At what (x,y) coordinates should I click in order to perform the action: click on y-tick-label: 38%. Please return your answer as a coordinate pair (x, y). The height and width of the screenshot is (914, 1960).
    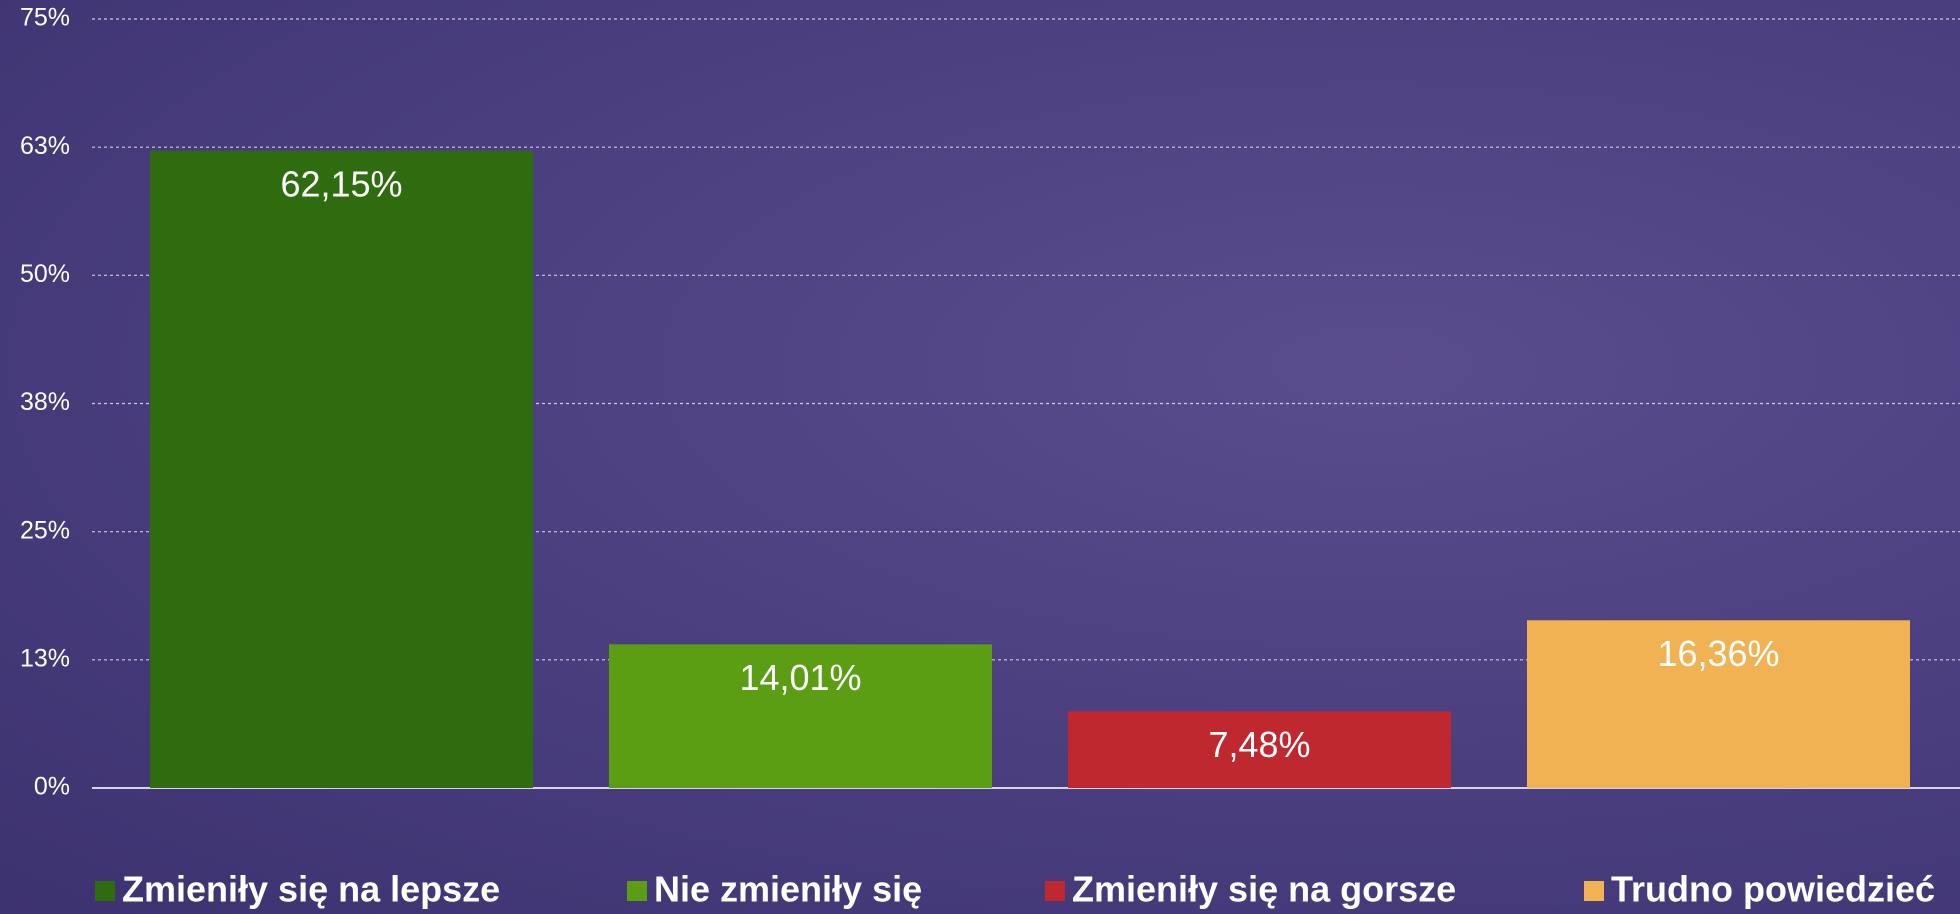
    Looking at the image, I should click on (45, 402).